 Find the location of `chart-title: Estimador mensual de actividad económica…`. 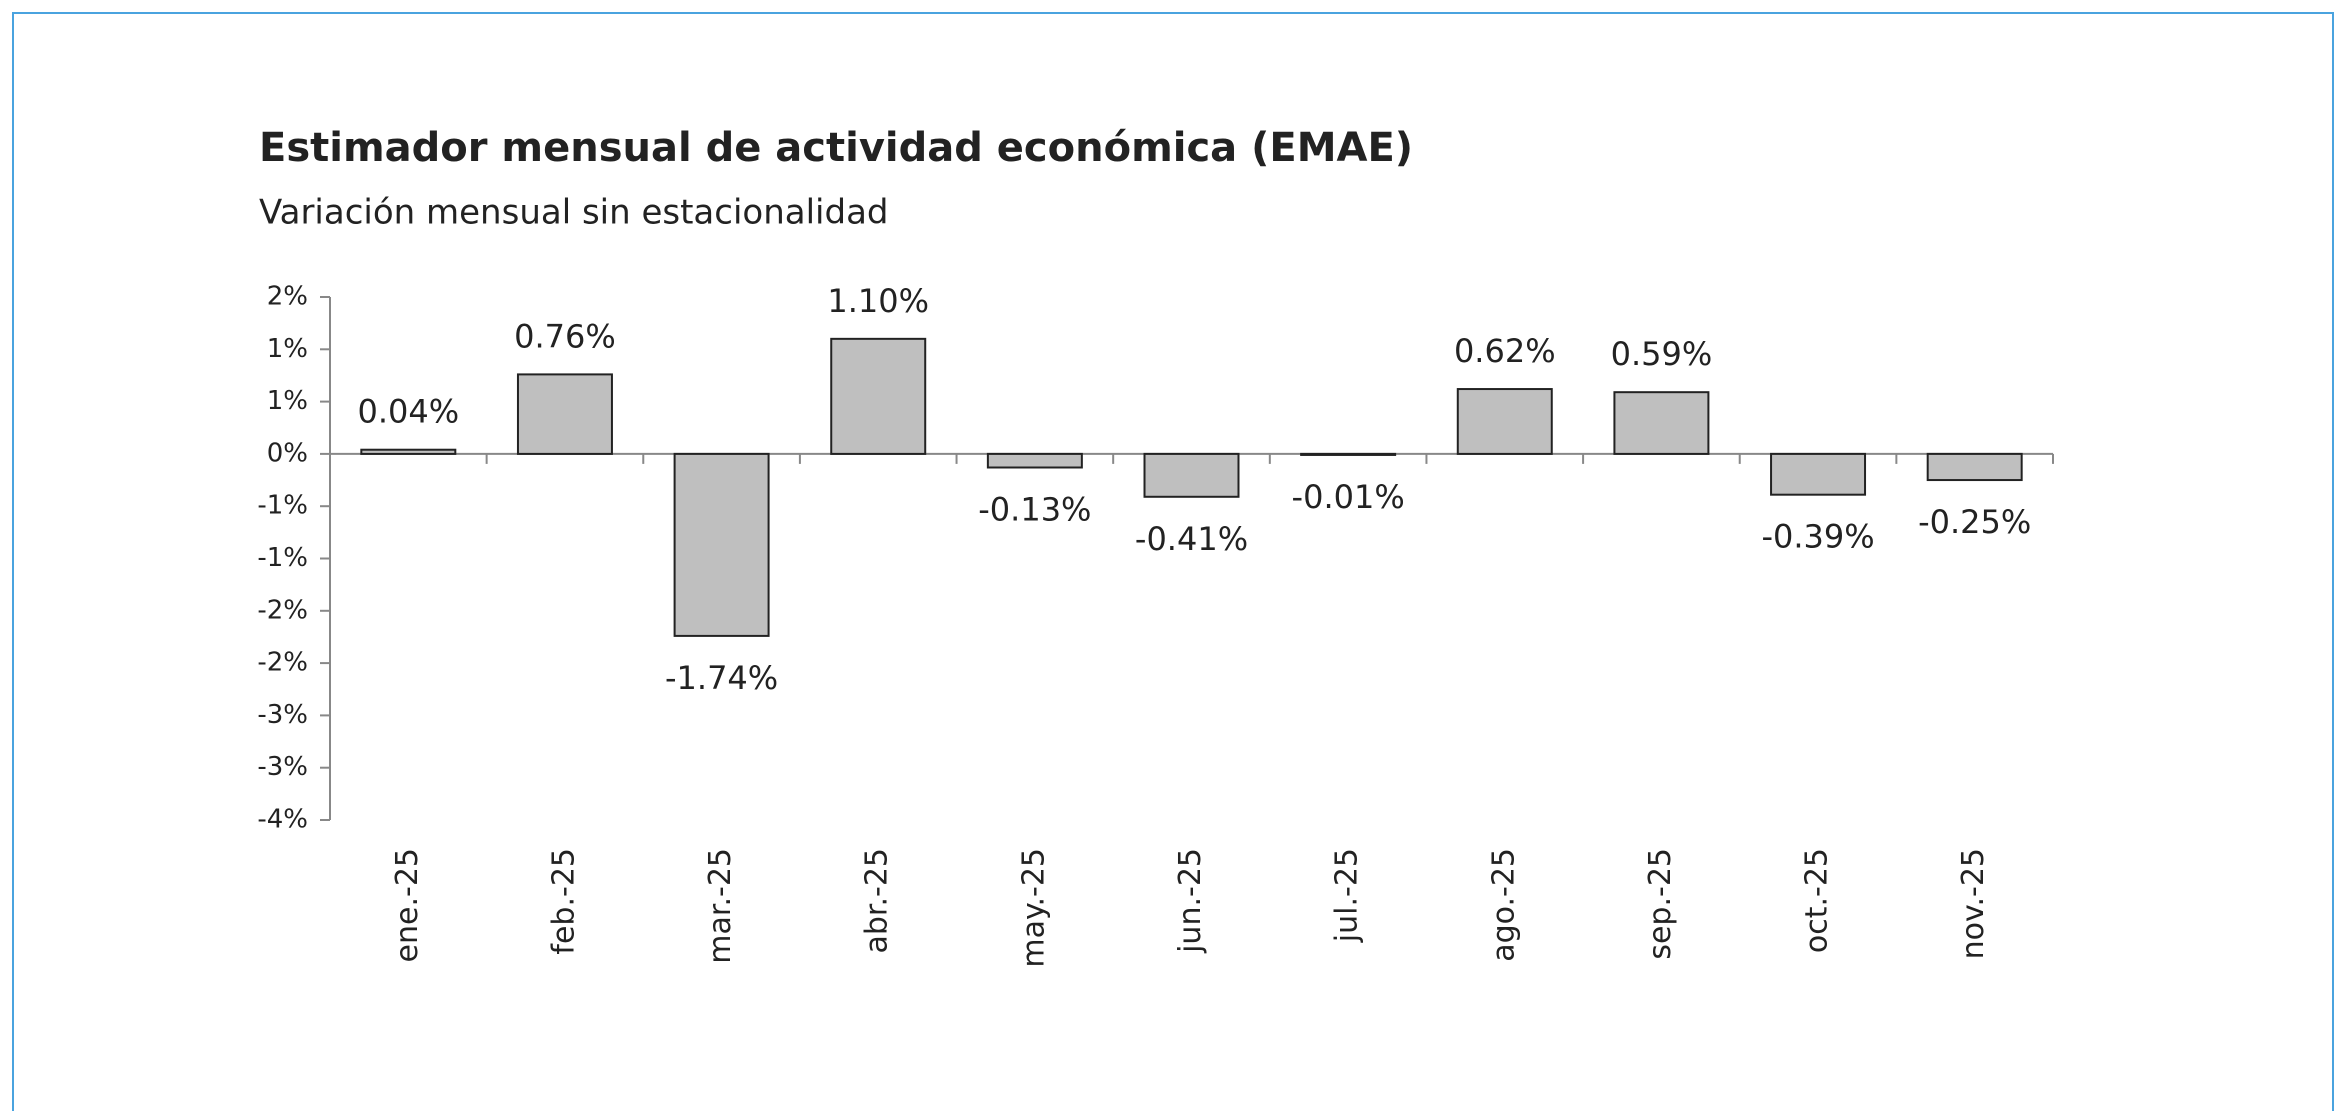

chart-title: Estimador mensual de actividad económica… is located at coordinates (836, 148).